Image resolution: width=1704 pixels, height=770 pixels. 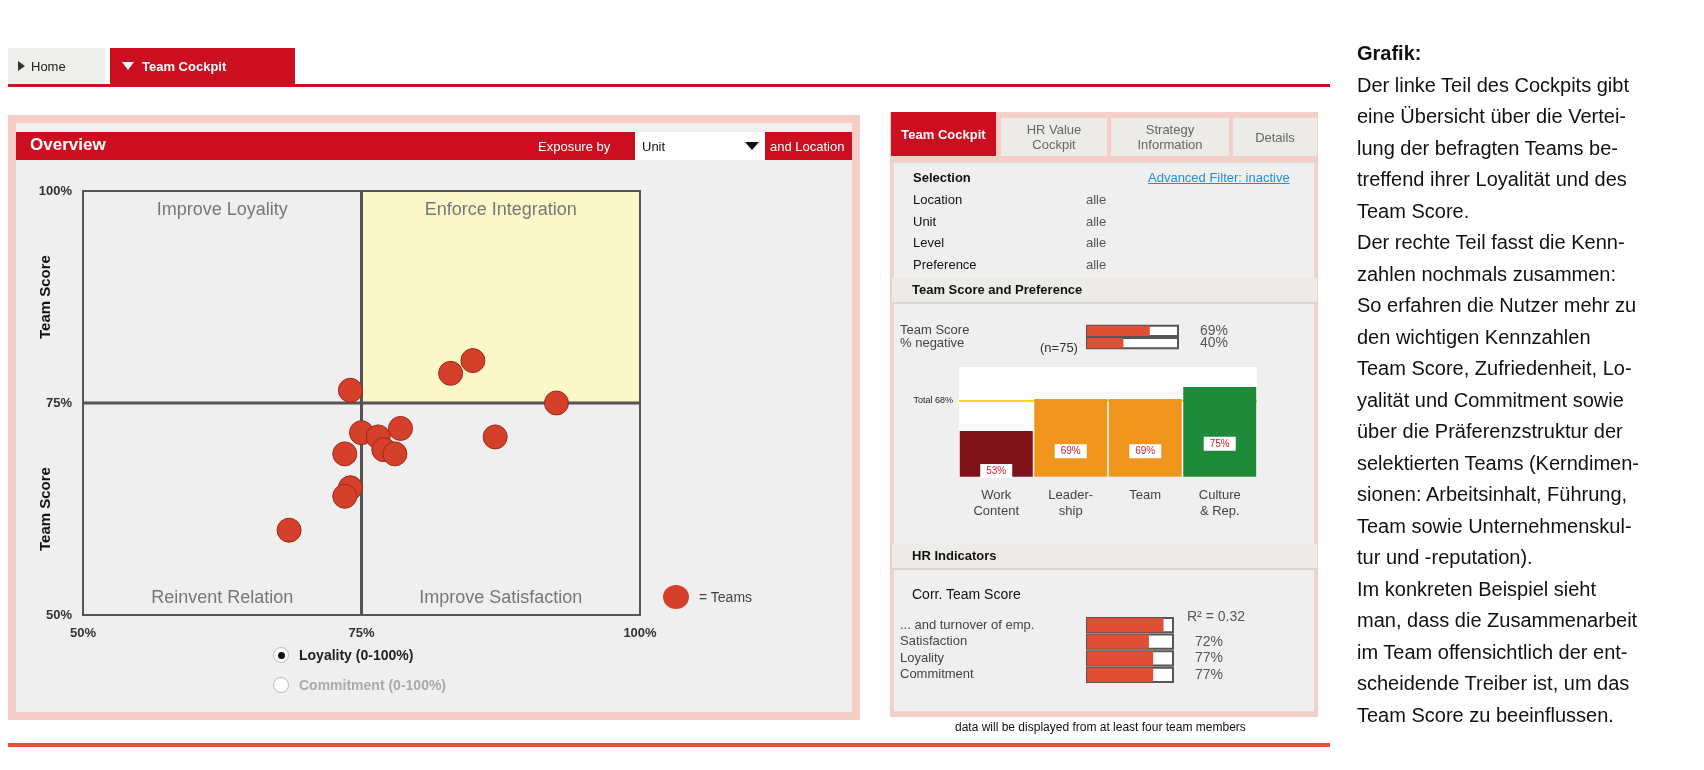 What do you see at coordinates (1219, 502) in the screenshot?
I see `x-tick-label: Culture & Rep.` at bounding box center [1219, 502].